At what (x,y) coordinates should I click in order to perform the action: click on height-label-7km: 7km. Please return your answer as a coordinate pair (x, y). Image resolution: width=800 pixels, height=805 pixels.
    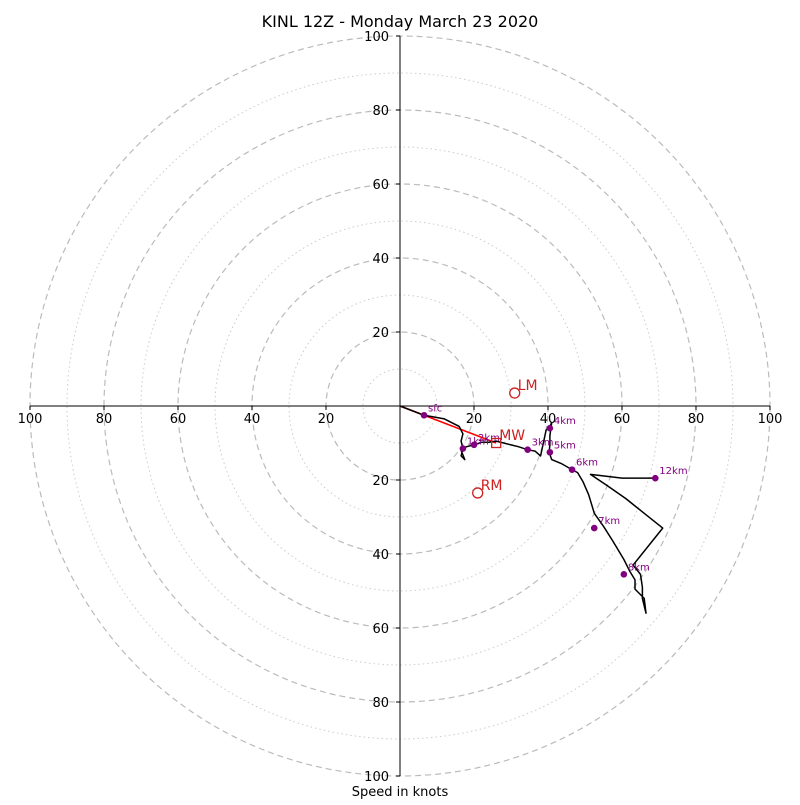
    Looking at the image, I should click on (609, 521).